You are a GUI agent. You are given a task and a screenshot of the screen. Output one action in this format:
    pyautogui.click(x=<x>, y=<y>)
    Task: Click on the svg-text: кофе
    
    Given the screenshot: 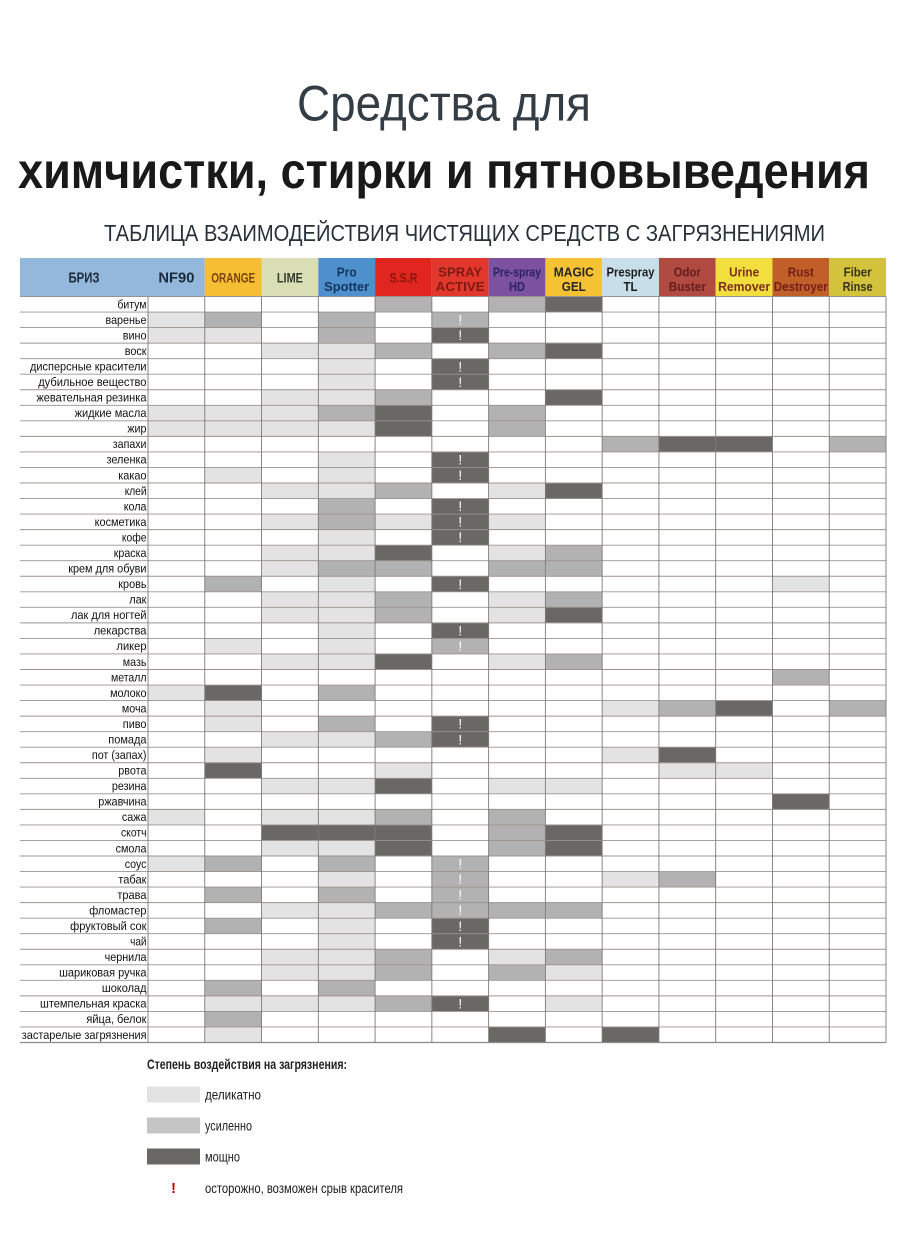 What is the action you would take?
    pyautogui.click(x=134, y=537)
    